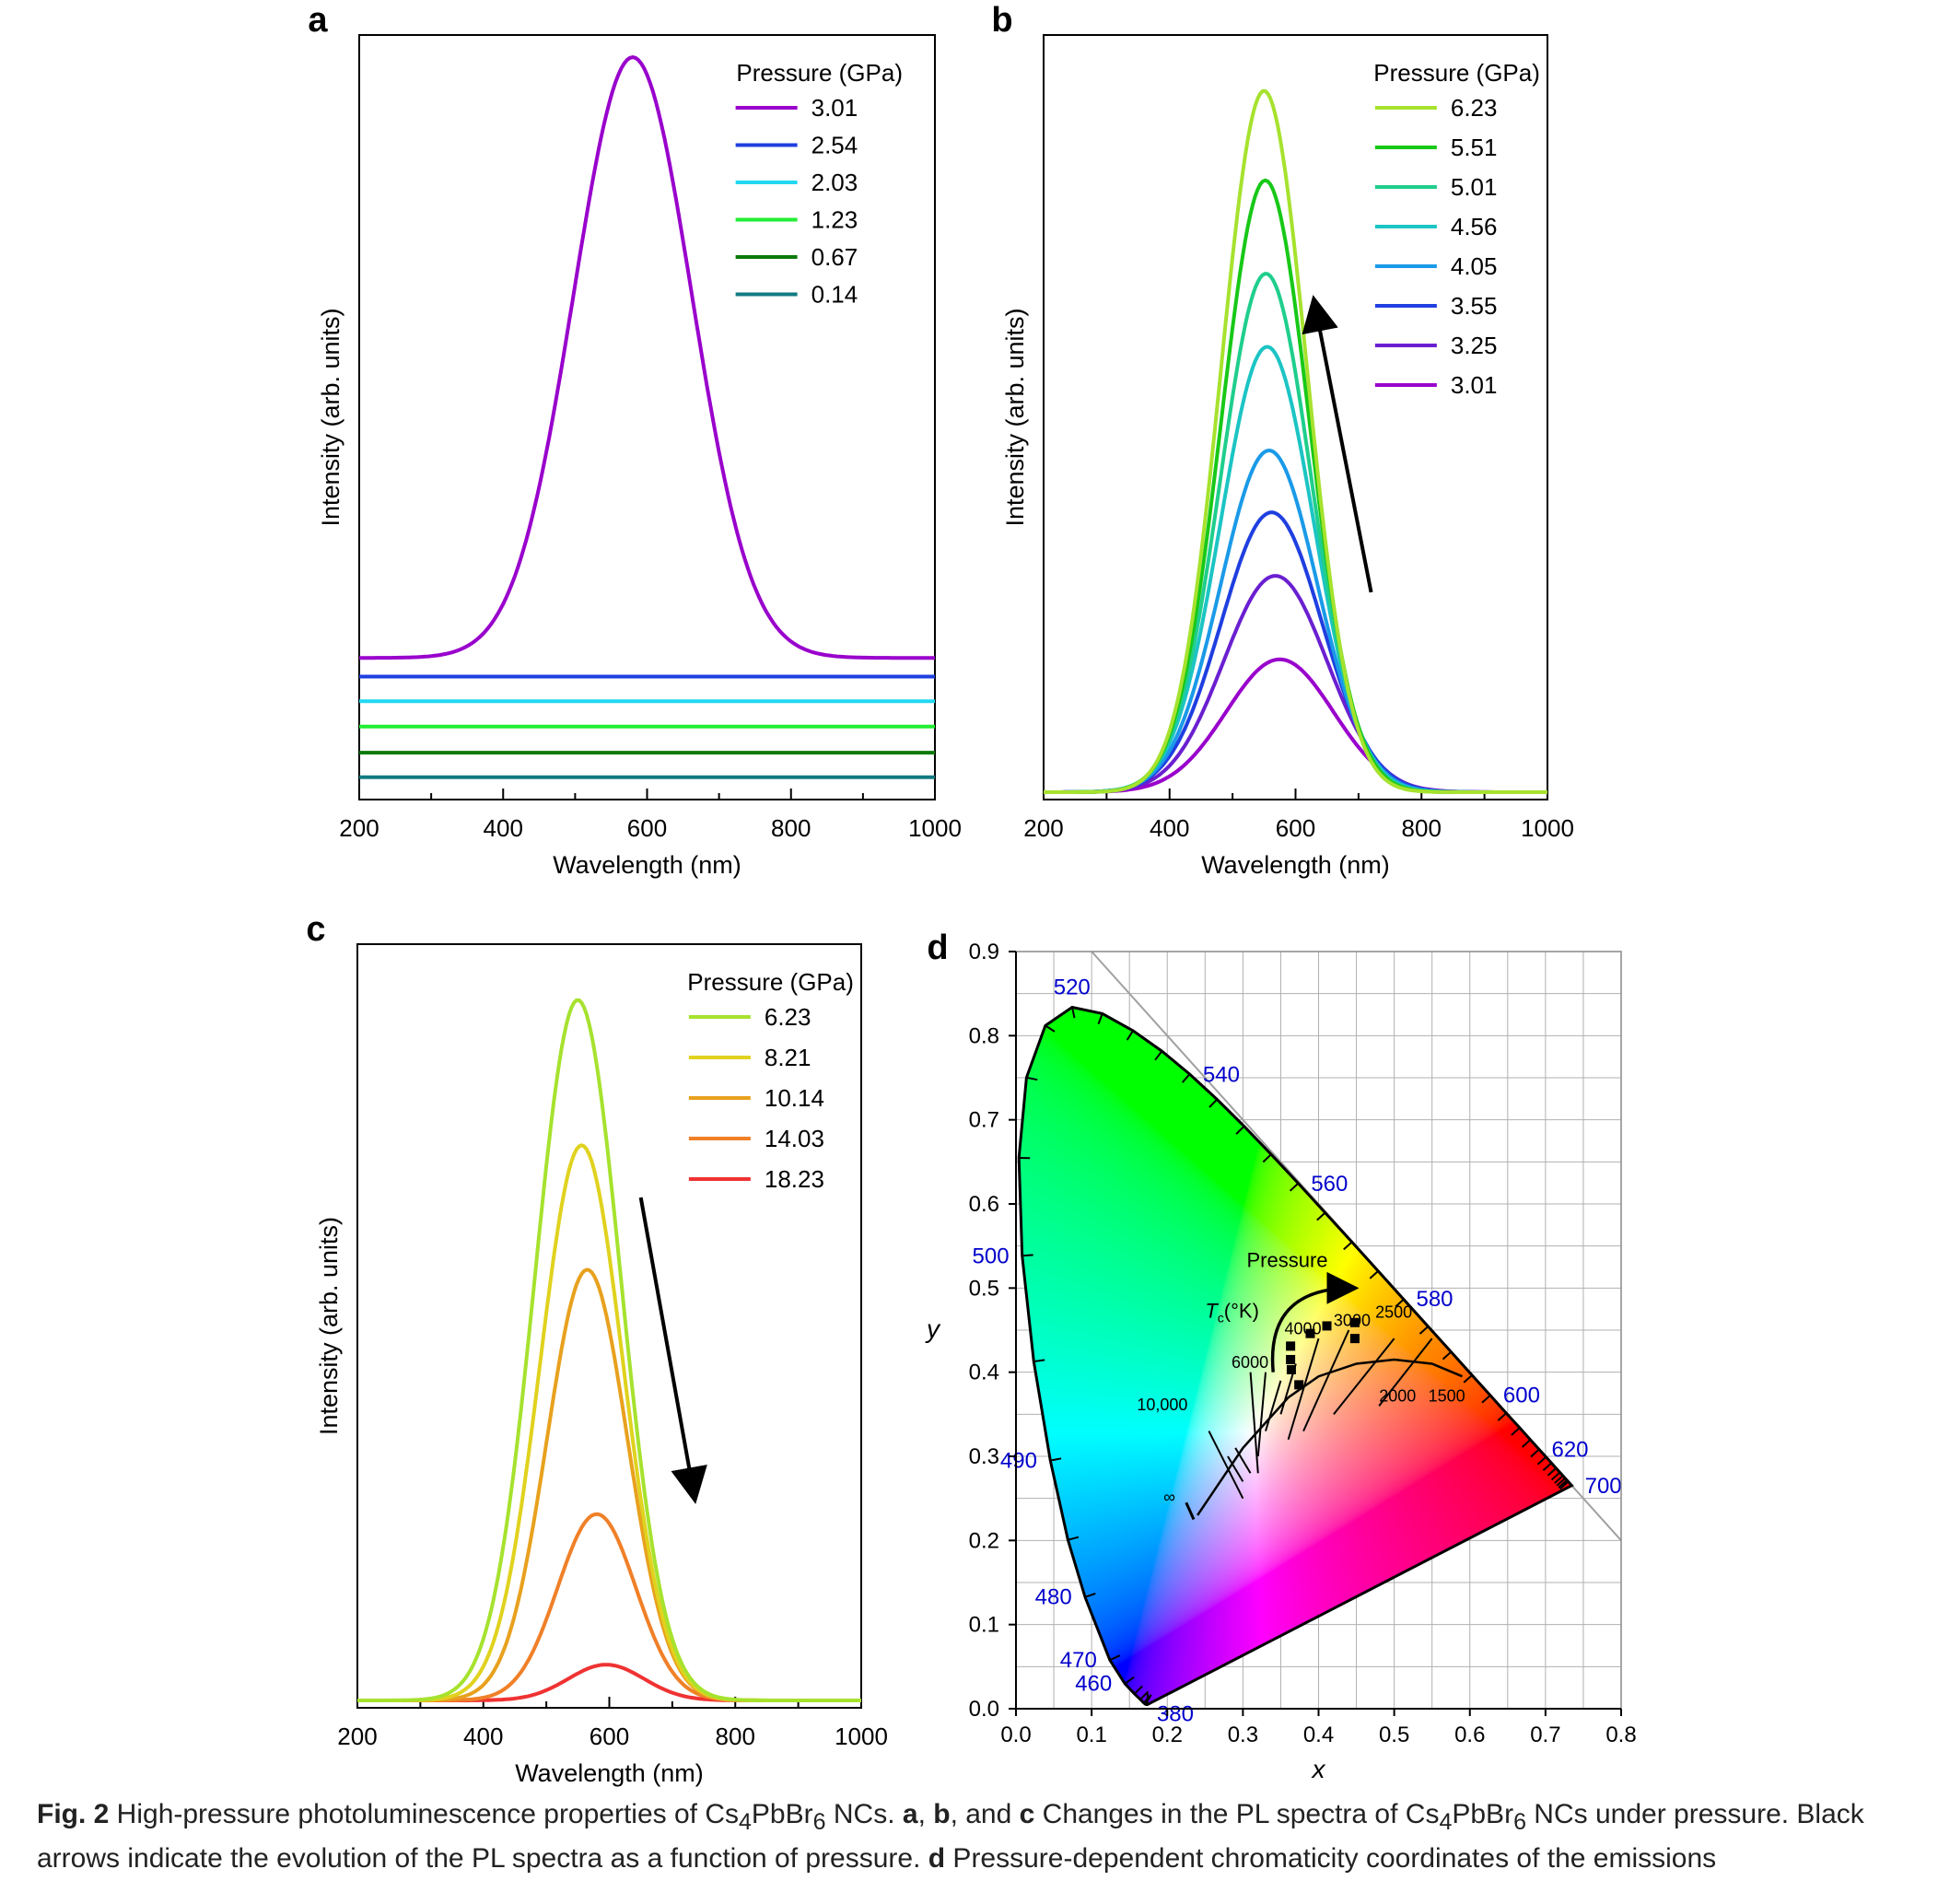  I want to click on cct-label: 10,000, so click(1162, 1405).